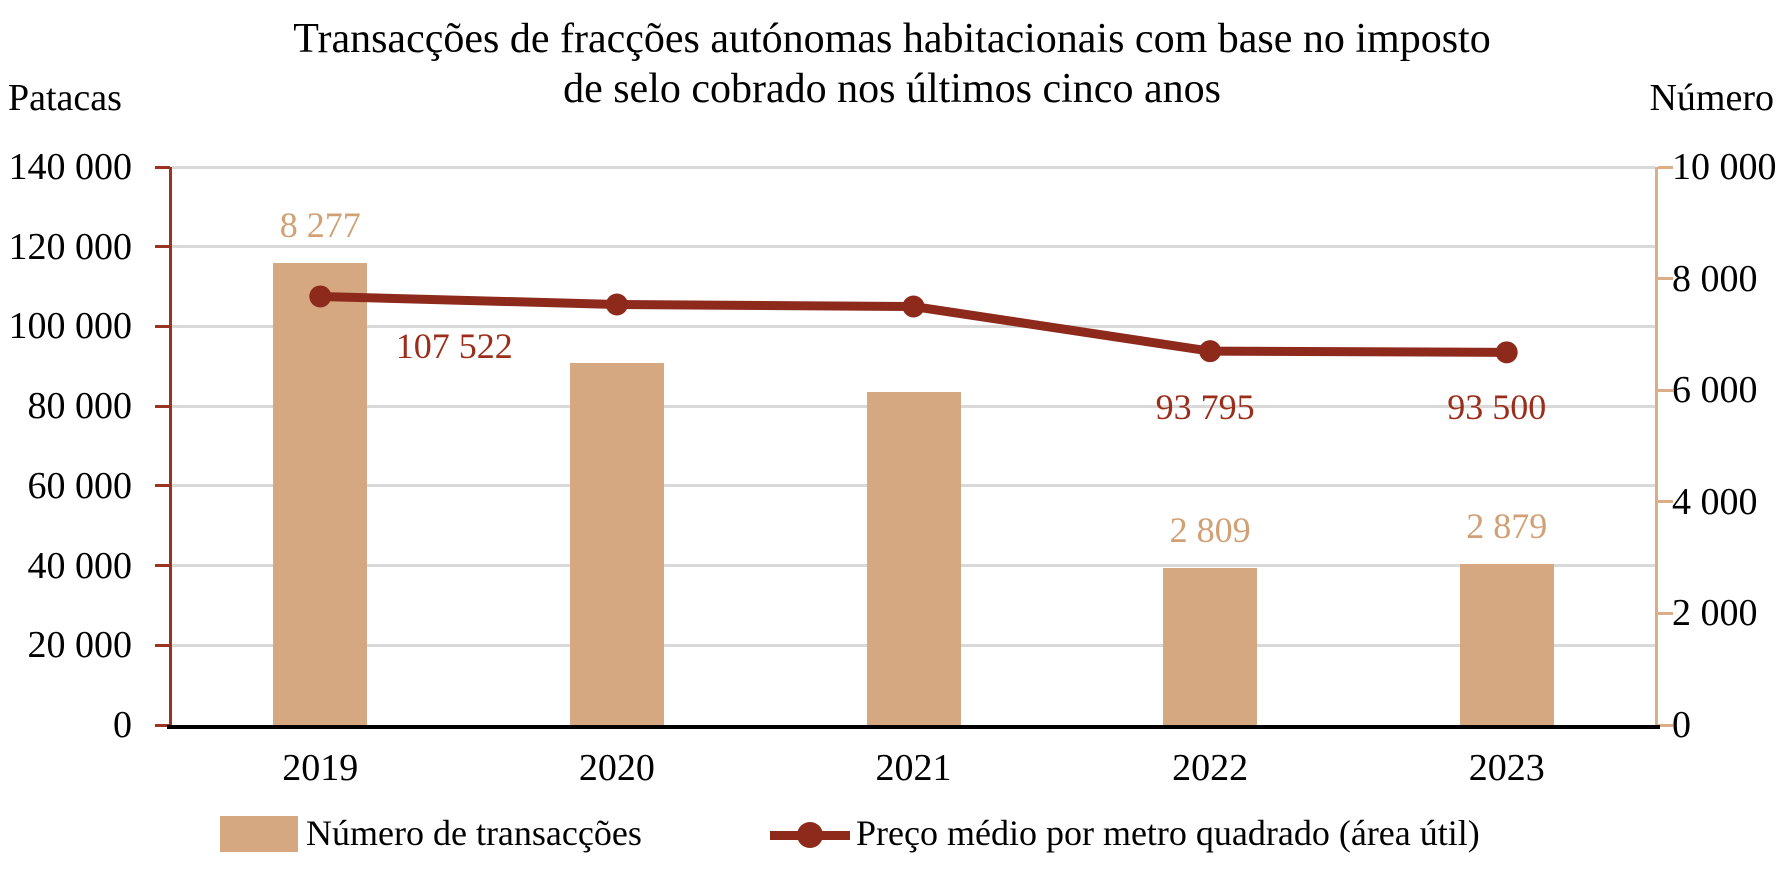 This screenshot has height=882, width=1784. Describe the element at coordinates (1656, 448) in the screenshot. I see `right-axis-spine` at that location.